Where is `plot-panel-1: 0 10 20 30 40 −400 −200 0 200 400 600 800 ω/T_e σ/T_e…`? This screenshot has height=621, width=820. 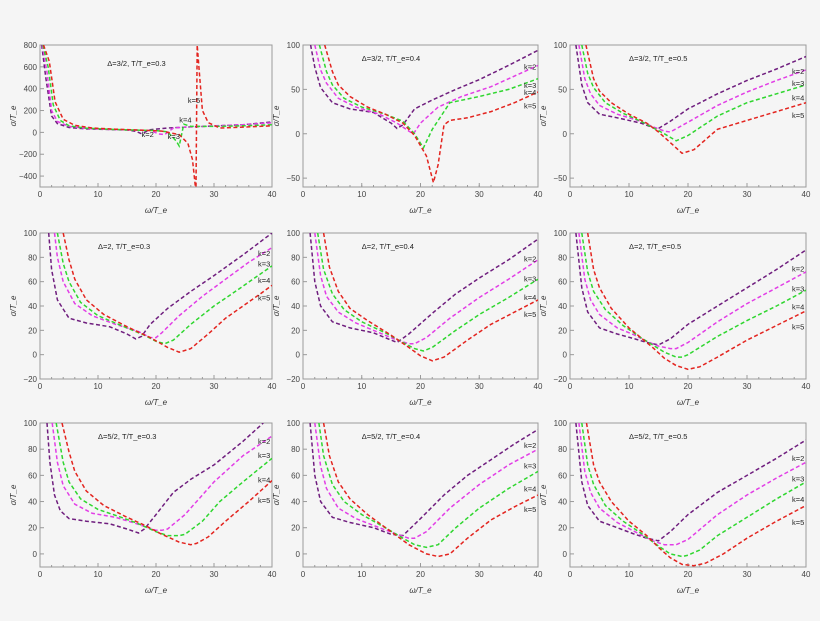
plot-panel-1: 0 10 20 30 40 −400 −200 0 200 400 600 800 ω/T_e σ/T_e… is located at coordinates (143, 128).